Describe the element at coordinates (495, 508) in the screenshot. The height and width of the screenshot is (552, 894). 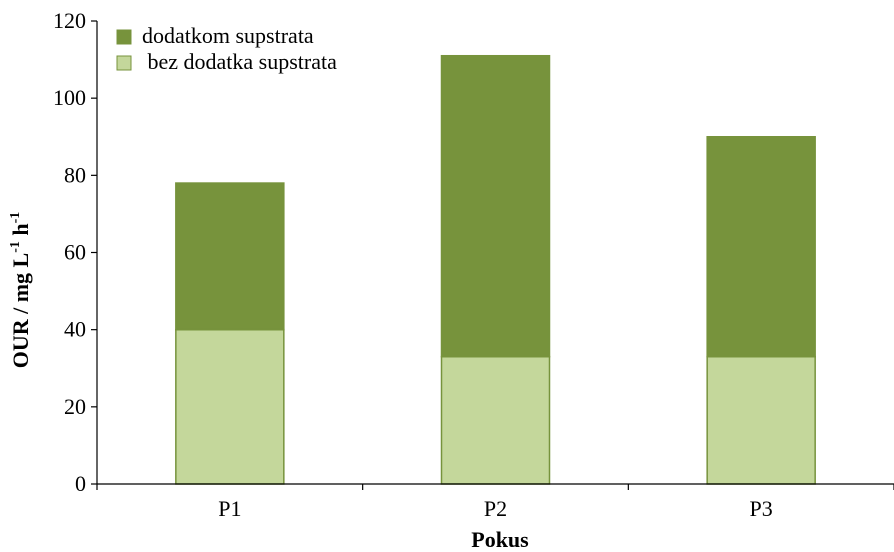
I see `x-tick-label-p2: P2` at that location.